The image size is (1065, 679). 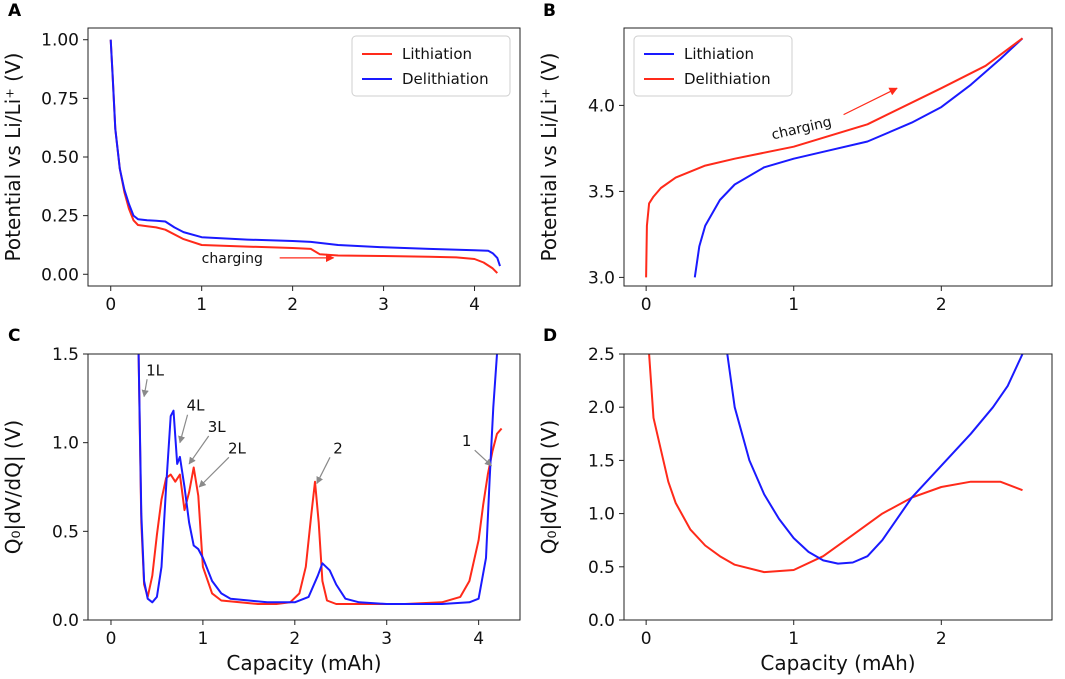 I want to click on y-tick-label: 3.0, so click(x=601, y=278).